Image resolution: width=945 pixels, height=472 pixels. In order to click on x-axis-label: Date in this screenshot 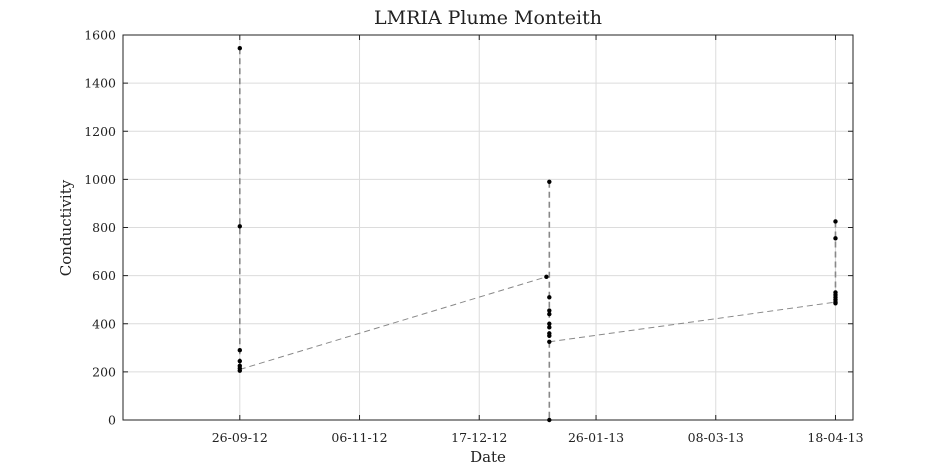, I will do `click(488, 457)`.